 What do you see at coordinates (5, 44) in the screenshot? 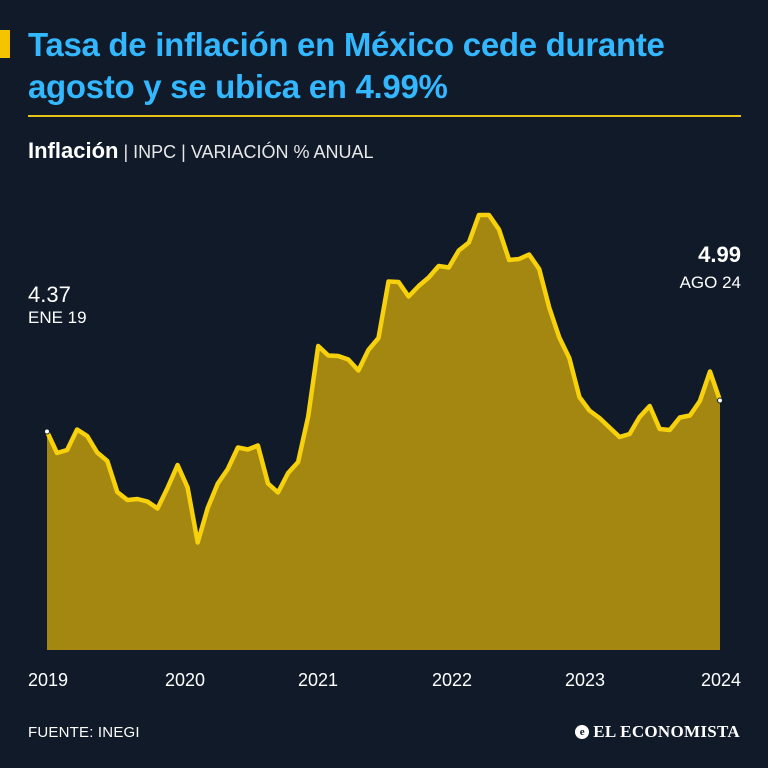
I see `accent-bar` at bounding box center [5, 44].